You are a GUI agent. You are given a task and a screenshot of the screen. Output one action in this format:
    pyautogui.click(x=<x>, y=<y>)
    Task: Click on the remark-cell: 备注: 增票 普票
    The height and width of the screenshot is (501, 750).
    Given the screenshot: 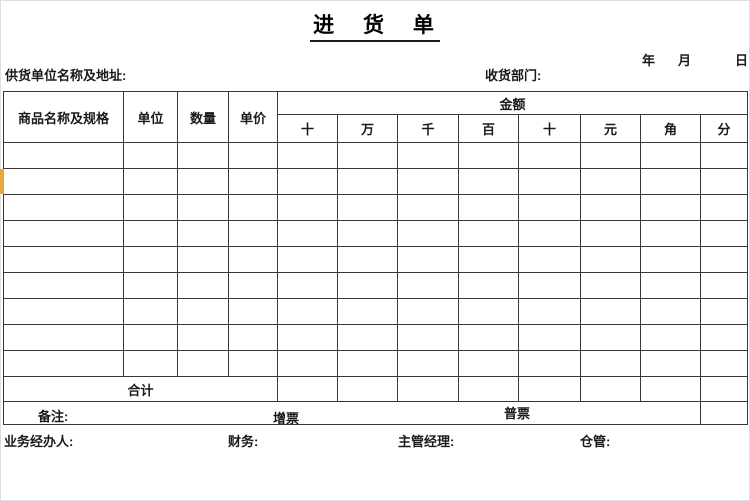 What is the action you would take?
    pyautogui.click(x=352, y=413)
    